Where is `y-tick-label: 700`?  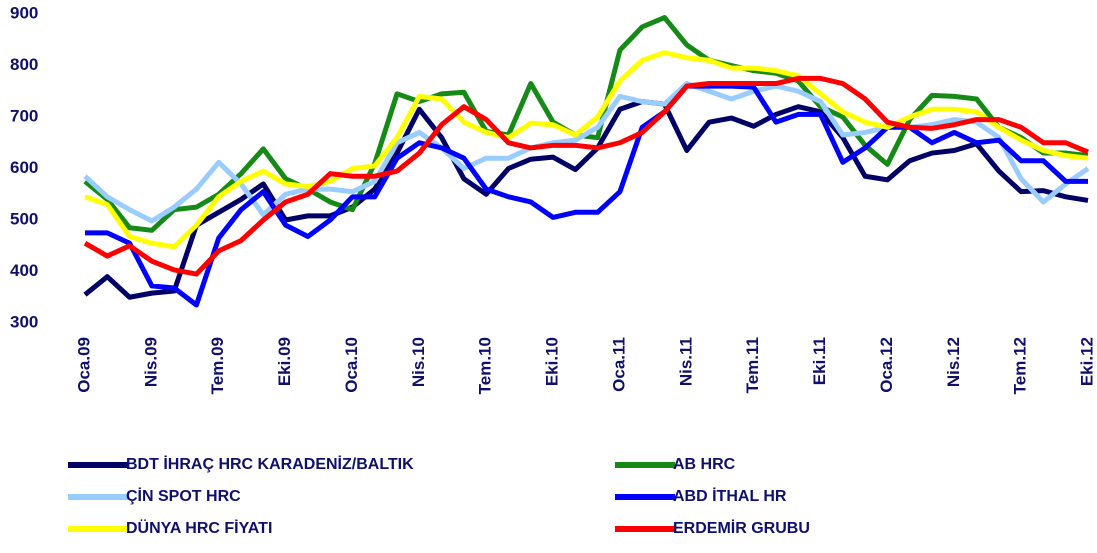 y-tick-label: 700 is located at coordinates (24, 115).